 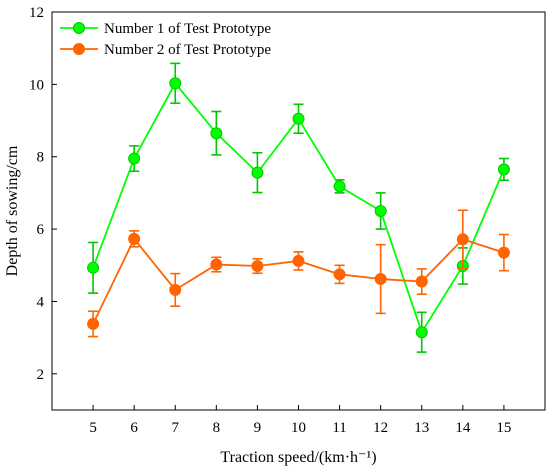 I want to click on x-tick-label: 6, so click(x=134, y=428).